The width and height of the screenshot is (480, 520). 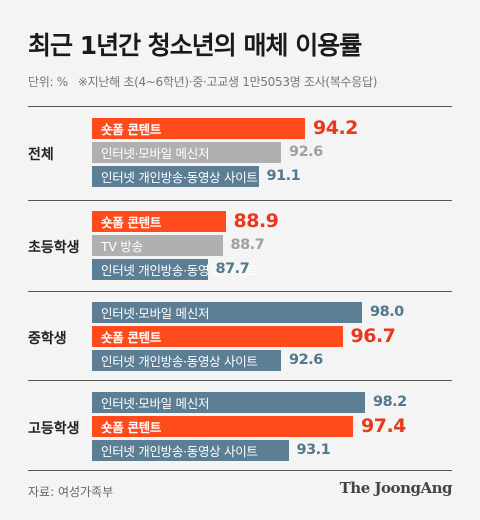 I want to click on survey-note: ※지난해 초(4~6학년)·중·고교생 1만5053명 조사(복수응답), so click(x=227, y=82).